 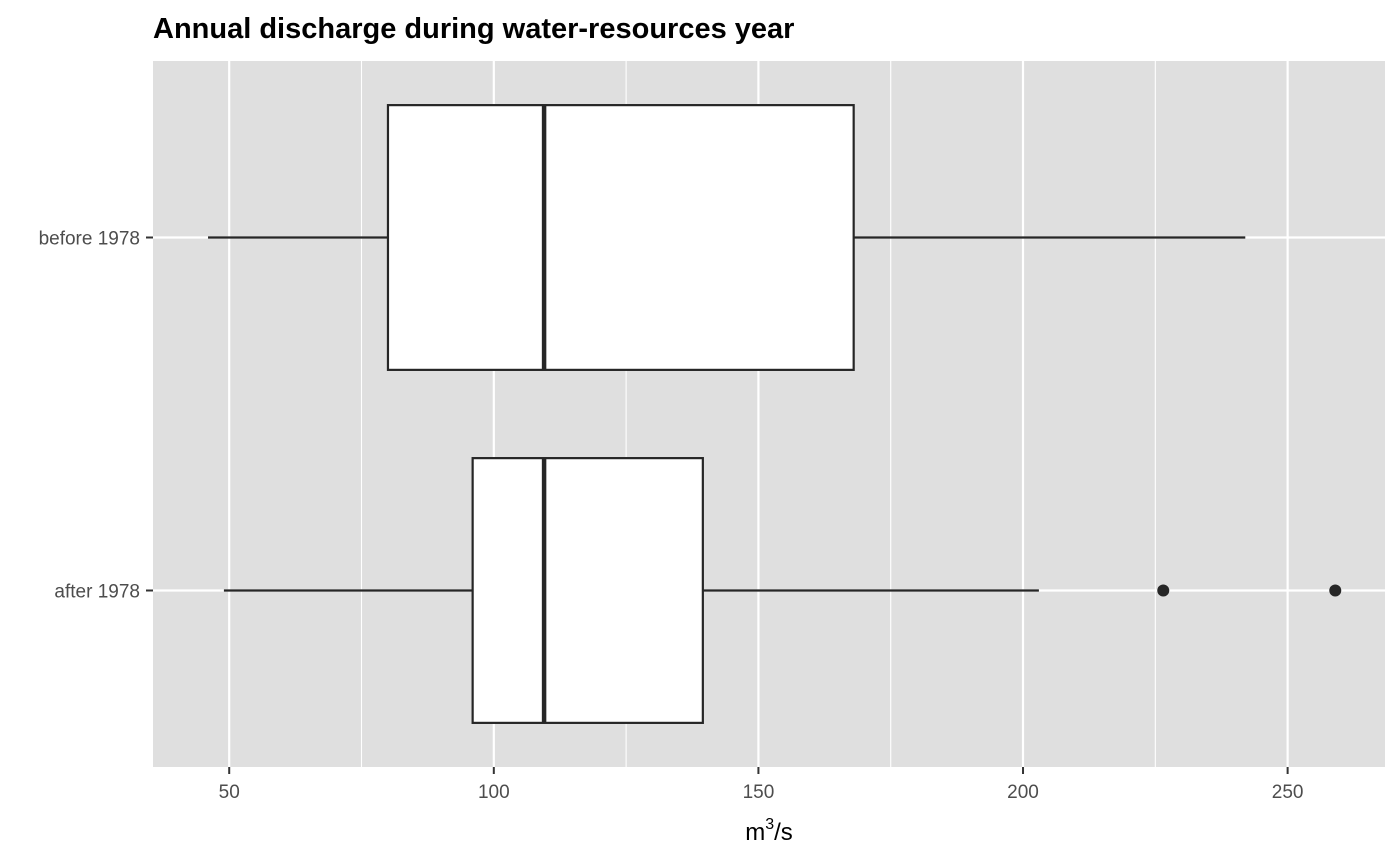 I want to click on x-tick-label: 150, so click(x=759, y=792).